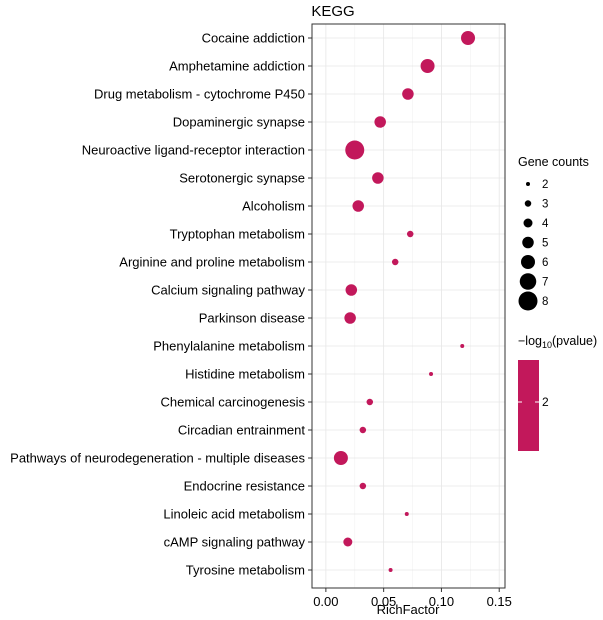 This screenshot has width=603, height=620. Describe the element at coordinates (557, 392) in the screenshot. I see `color-legend: −log10(pvalue) 2` at that location.